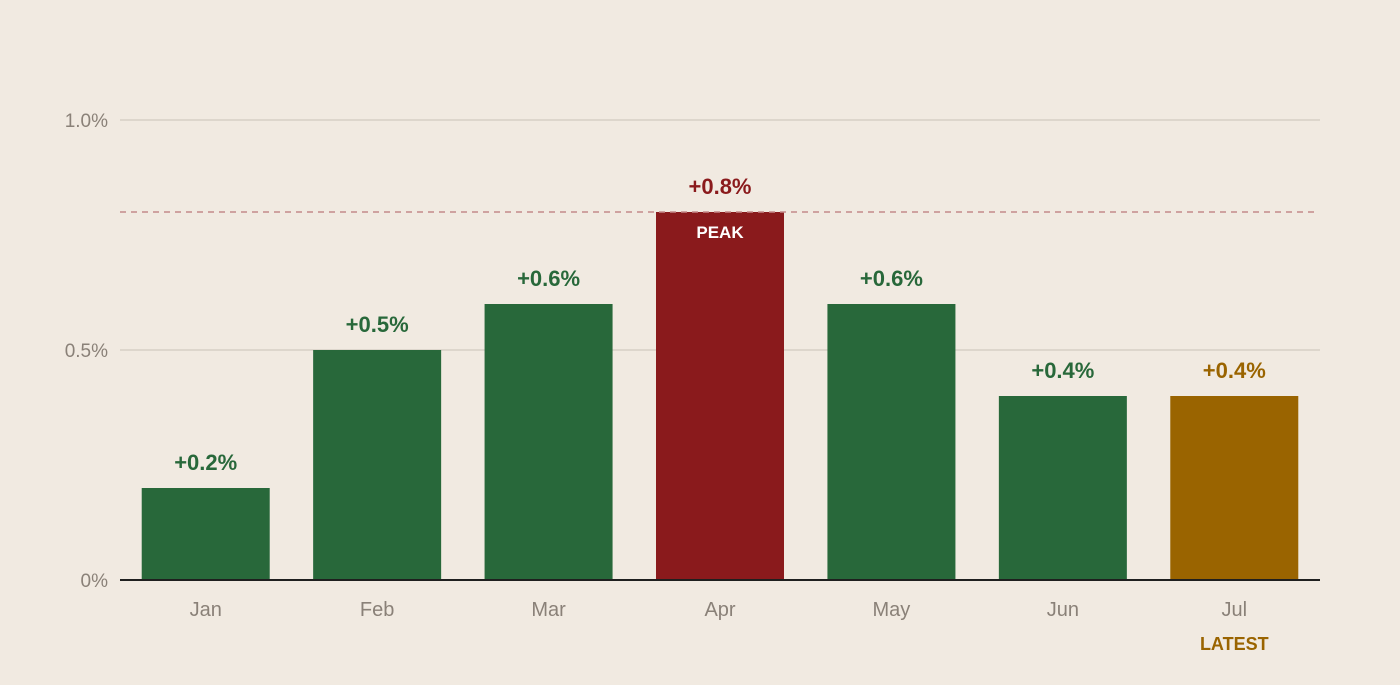  What do you see at coordinates (719, 610) in the screenshot?
I see `x-tick-label: Apr` at bounding box center [719, 610].